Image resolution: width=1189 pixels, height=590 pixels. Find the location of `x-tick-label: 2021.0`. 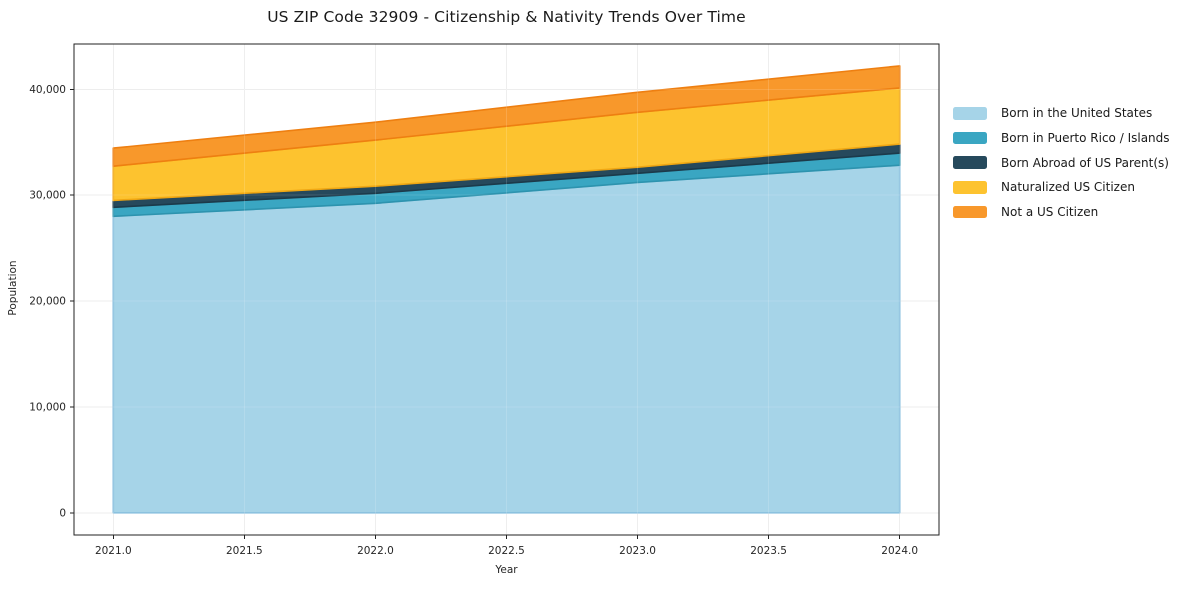

x-tick-label: 2021.0 is located at coordinates (113, 551).